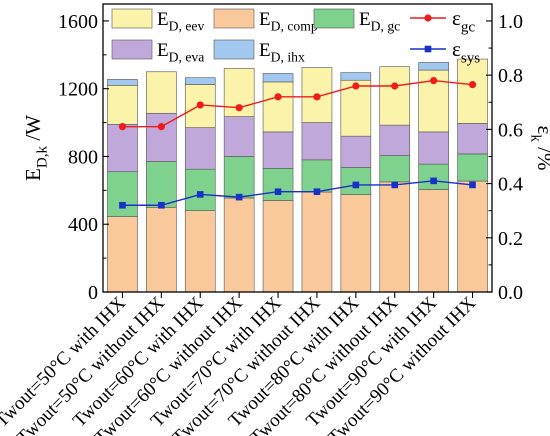 The height and width of the screenshot is (436, 550). I want to click on legend-swatch-ihx, so click(234, 49).